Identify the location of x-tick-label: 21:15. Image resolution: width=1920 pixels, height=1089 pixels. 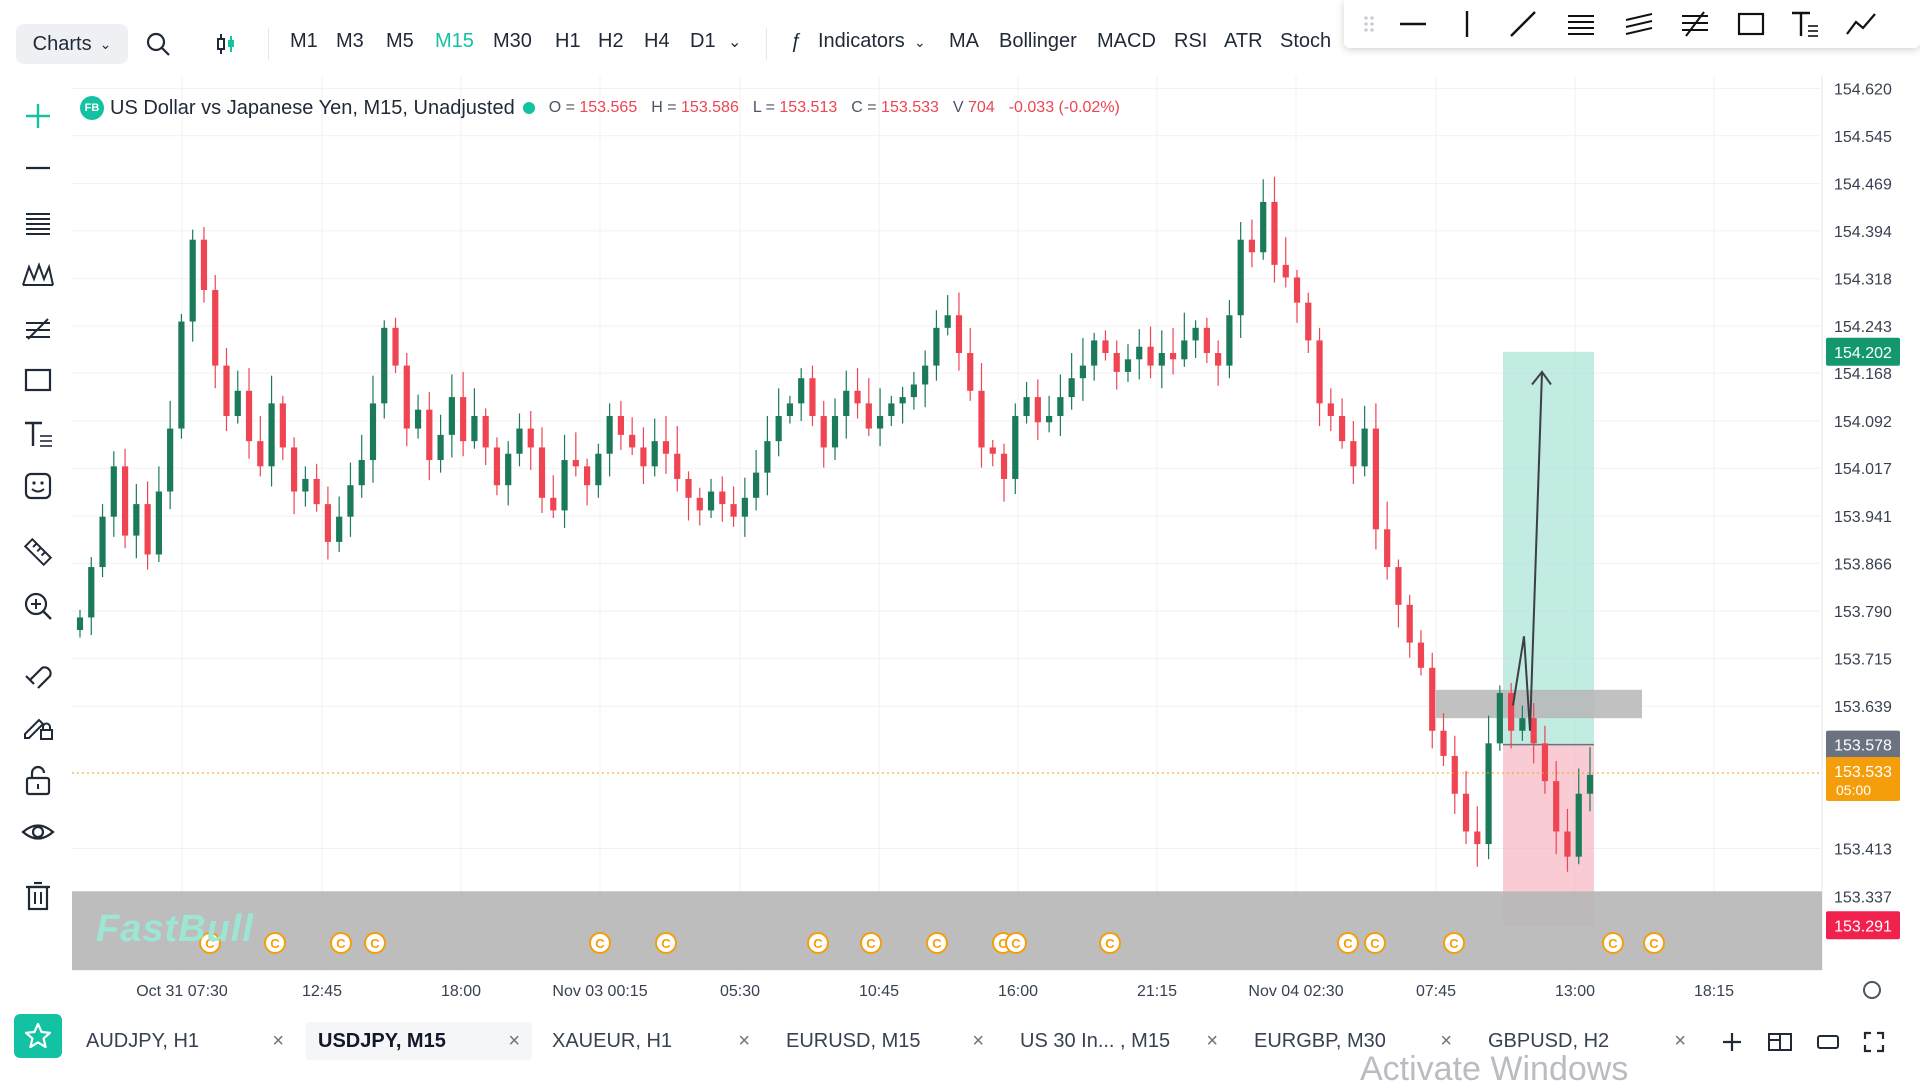
(1157, 991).